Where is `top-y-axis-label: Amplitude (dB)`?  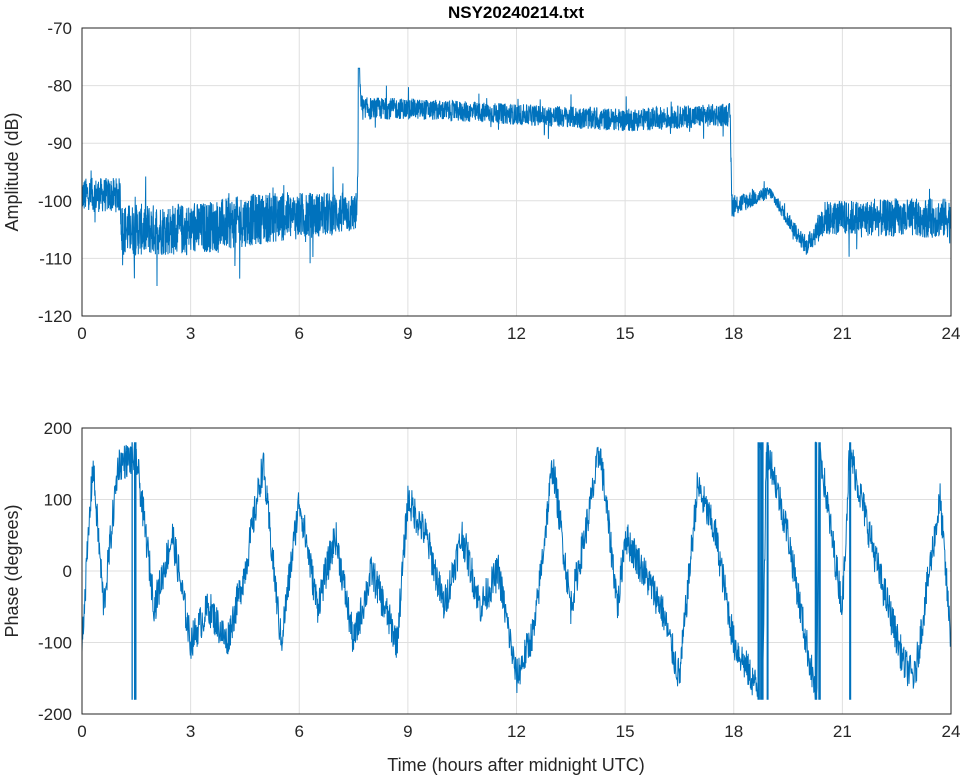
top-y-axis-label: Amplitude (dB) is located at coordinates (12, 171).